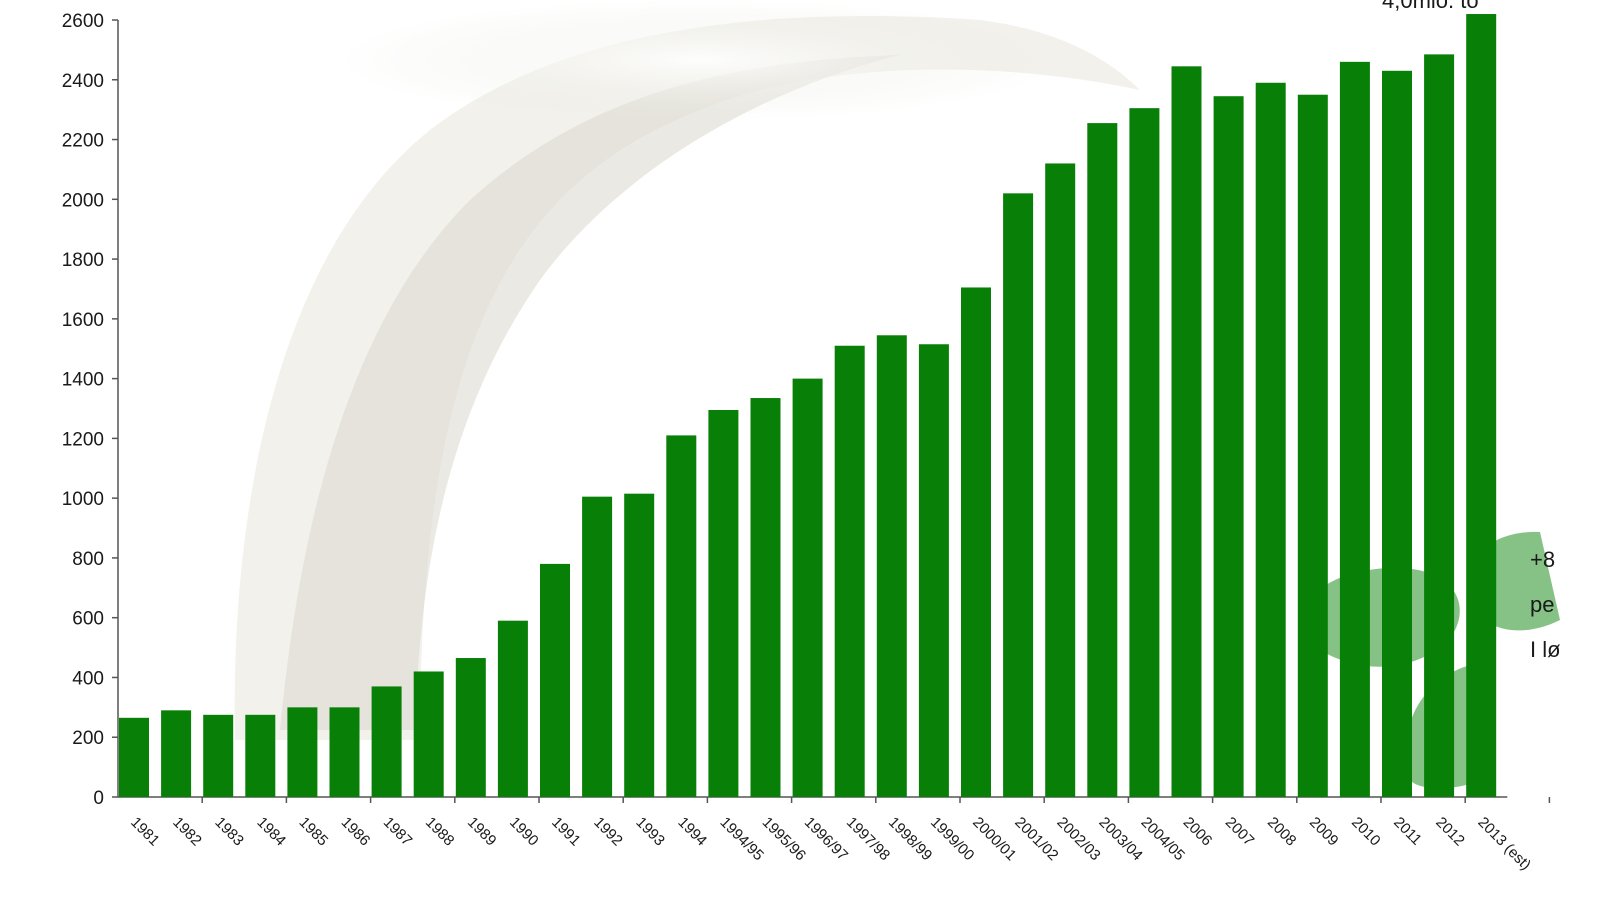 The height and width of the screenshot is (915, 1604). Describe the element at coordinates (1504, 844) in the screenshot. I see `x-tick-label: 2013 (est)` at that location.